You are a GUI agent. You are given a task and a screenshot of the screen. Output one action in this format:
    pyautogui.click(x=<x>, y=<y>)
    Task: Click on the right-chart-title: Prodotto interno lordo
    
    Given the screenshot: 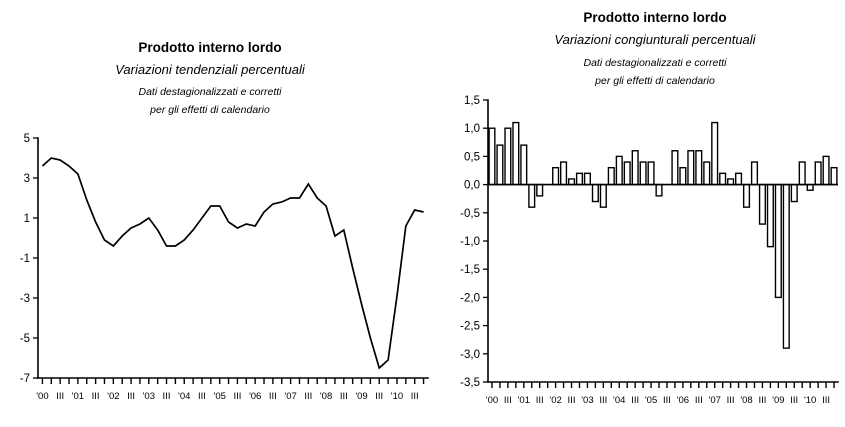 What is the action you would take?
    pyautogui.click(x=654, y=17)
    